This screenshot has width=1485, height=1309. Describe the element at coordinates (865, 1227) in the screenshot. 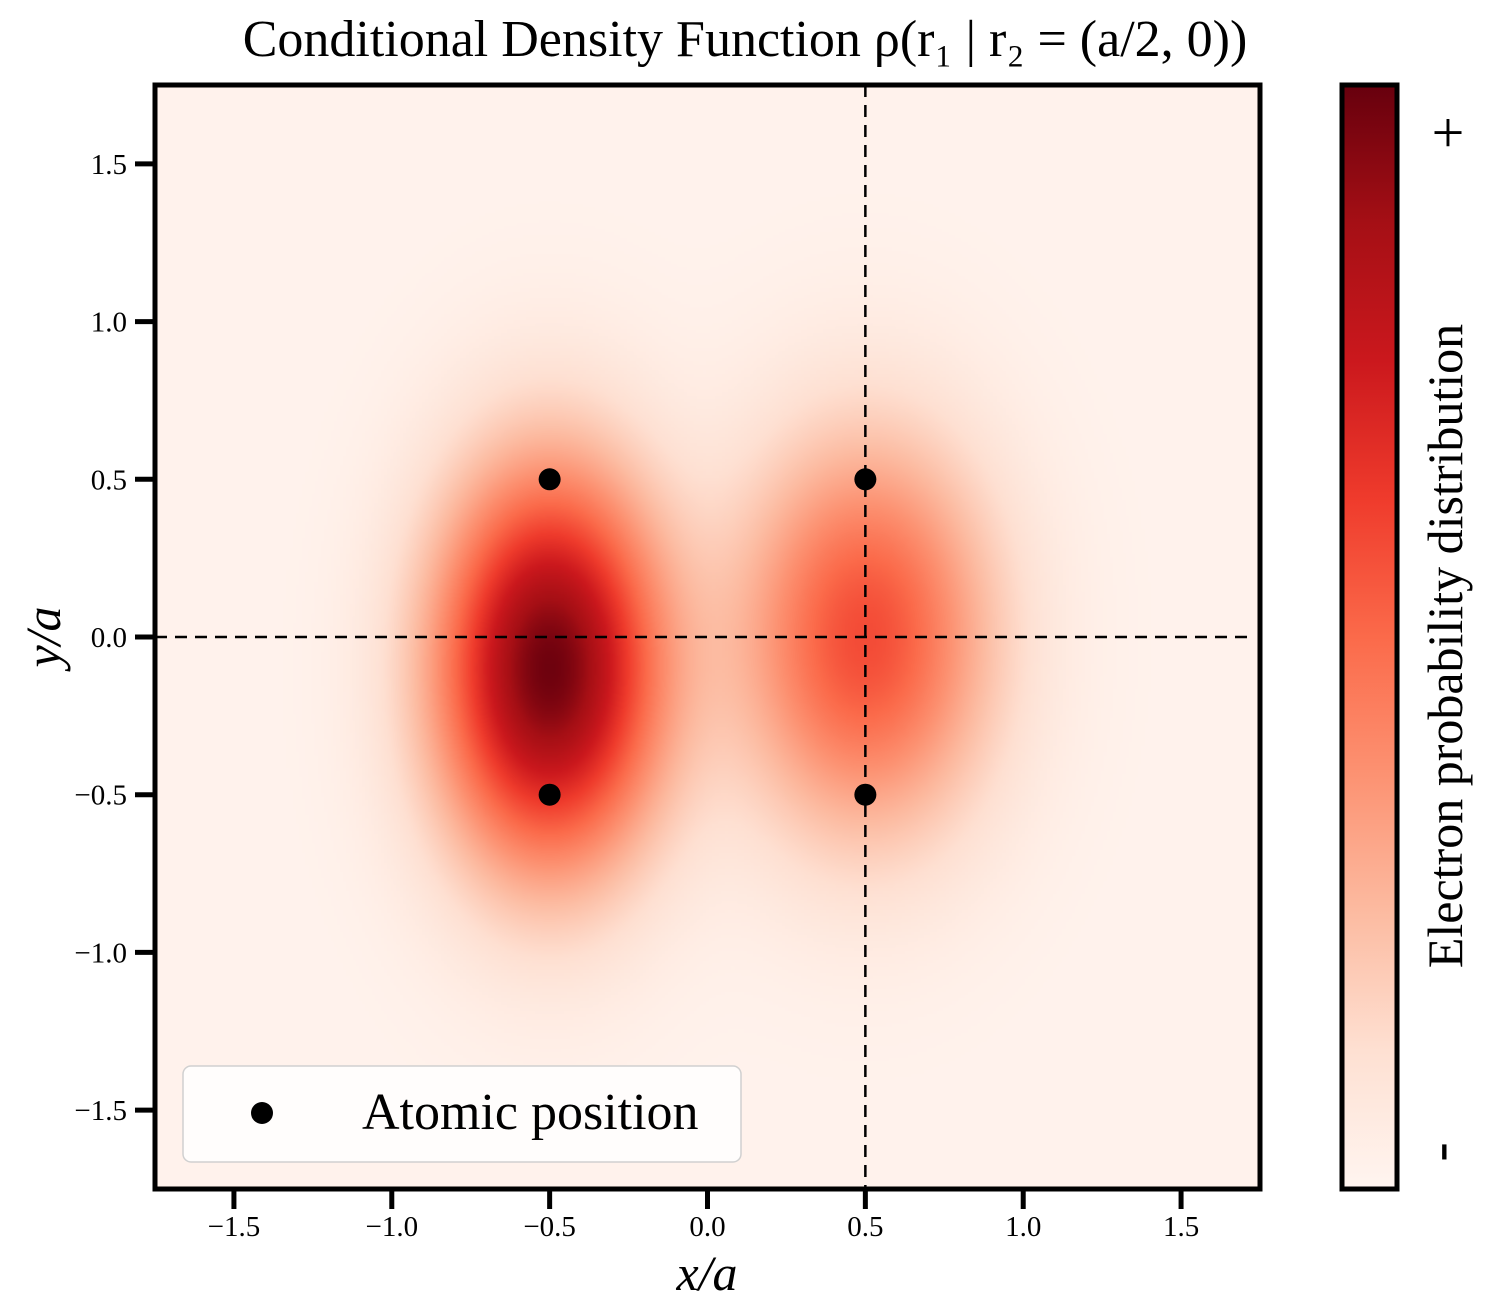

I see `x-tick-label: 0.5` at that location.